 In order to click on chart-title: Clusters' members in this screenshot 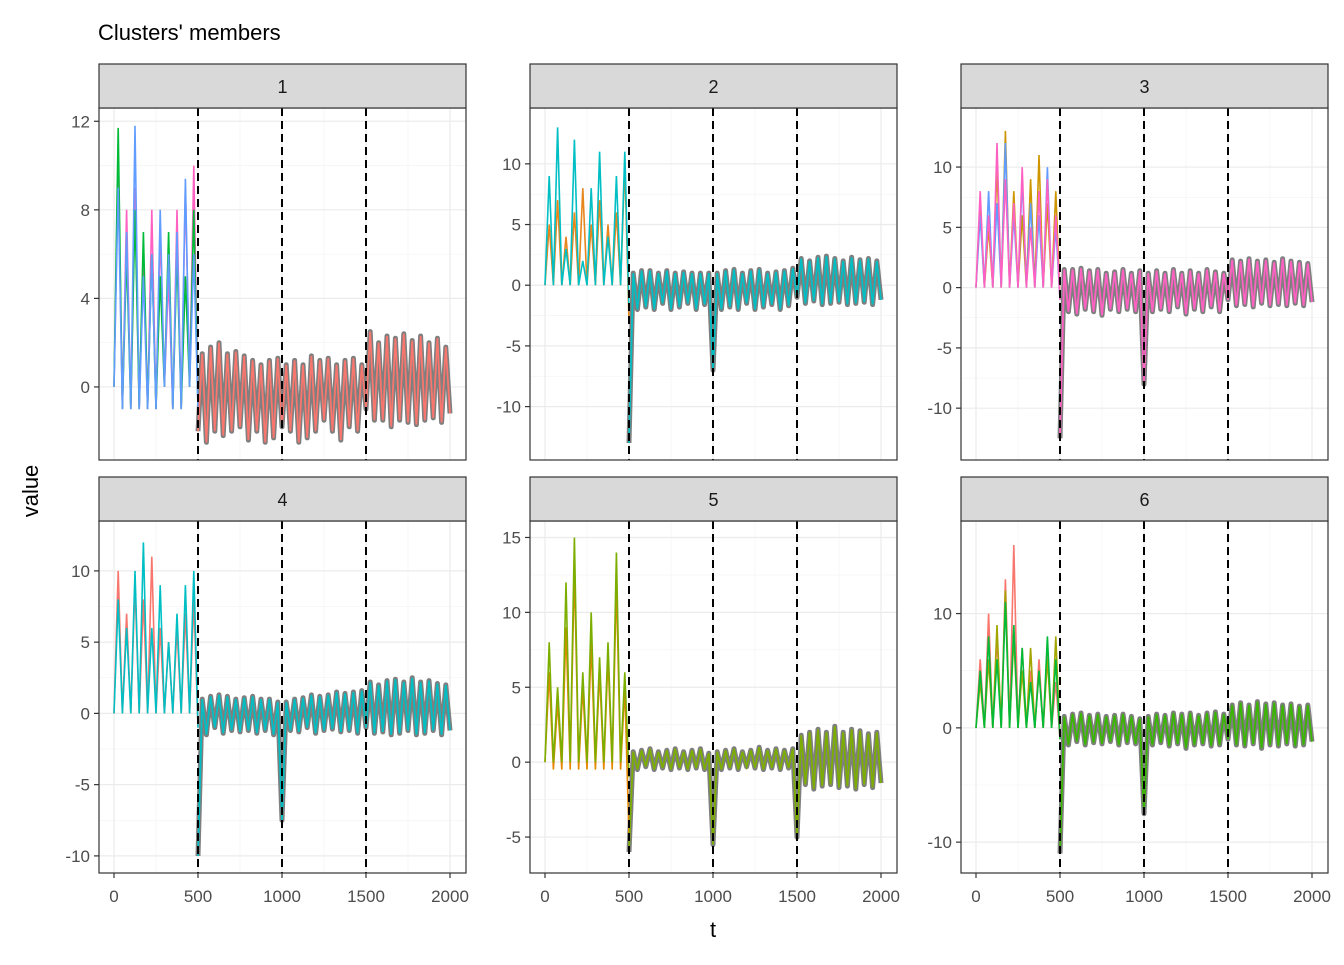, I will do `click(189, 32)`.